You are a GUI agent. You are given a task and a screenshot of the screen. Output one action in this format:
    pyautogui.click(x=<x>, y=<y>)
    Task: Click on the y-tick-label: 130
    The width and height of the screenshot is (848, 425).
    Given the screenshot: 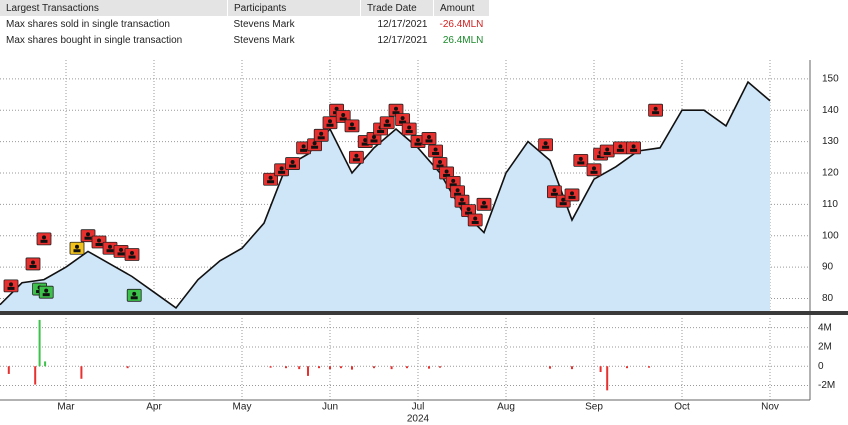 What is the action you would take?
    pyautogui.click(x=830, y=141)
    